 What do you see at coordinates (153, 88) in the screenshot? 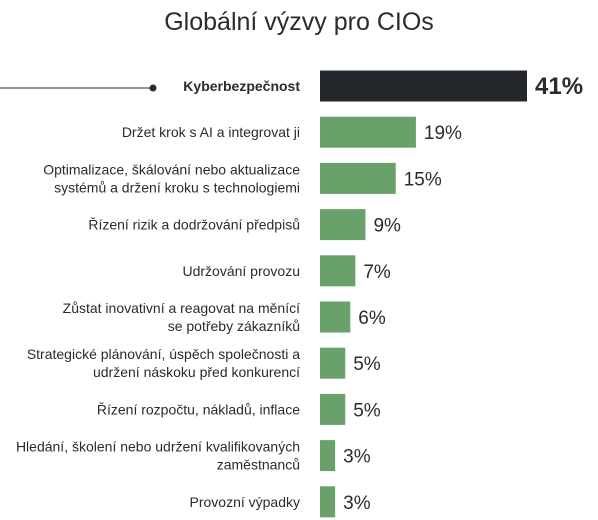
I see `highlight-pointer-dot` at bounding box center [153, 88].